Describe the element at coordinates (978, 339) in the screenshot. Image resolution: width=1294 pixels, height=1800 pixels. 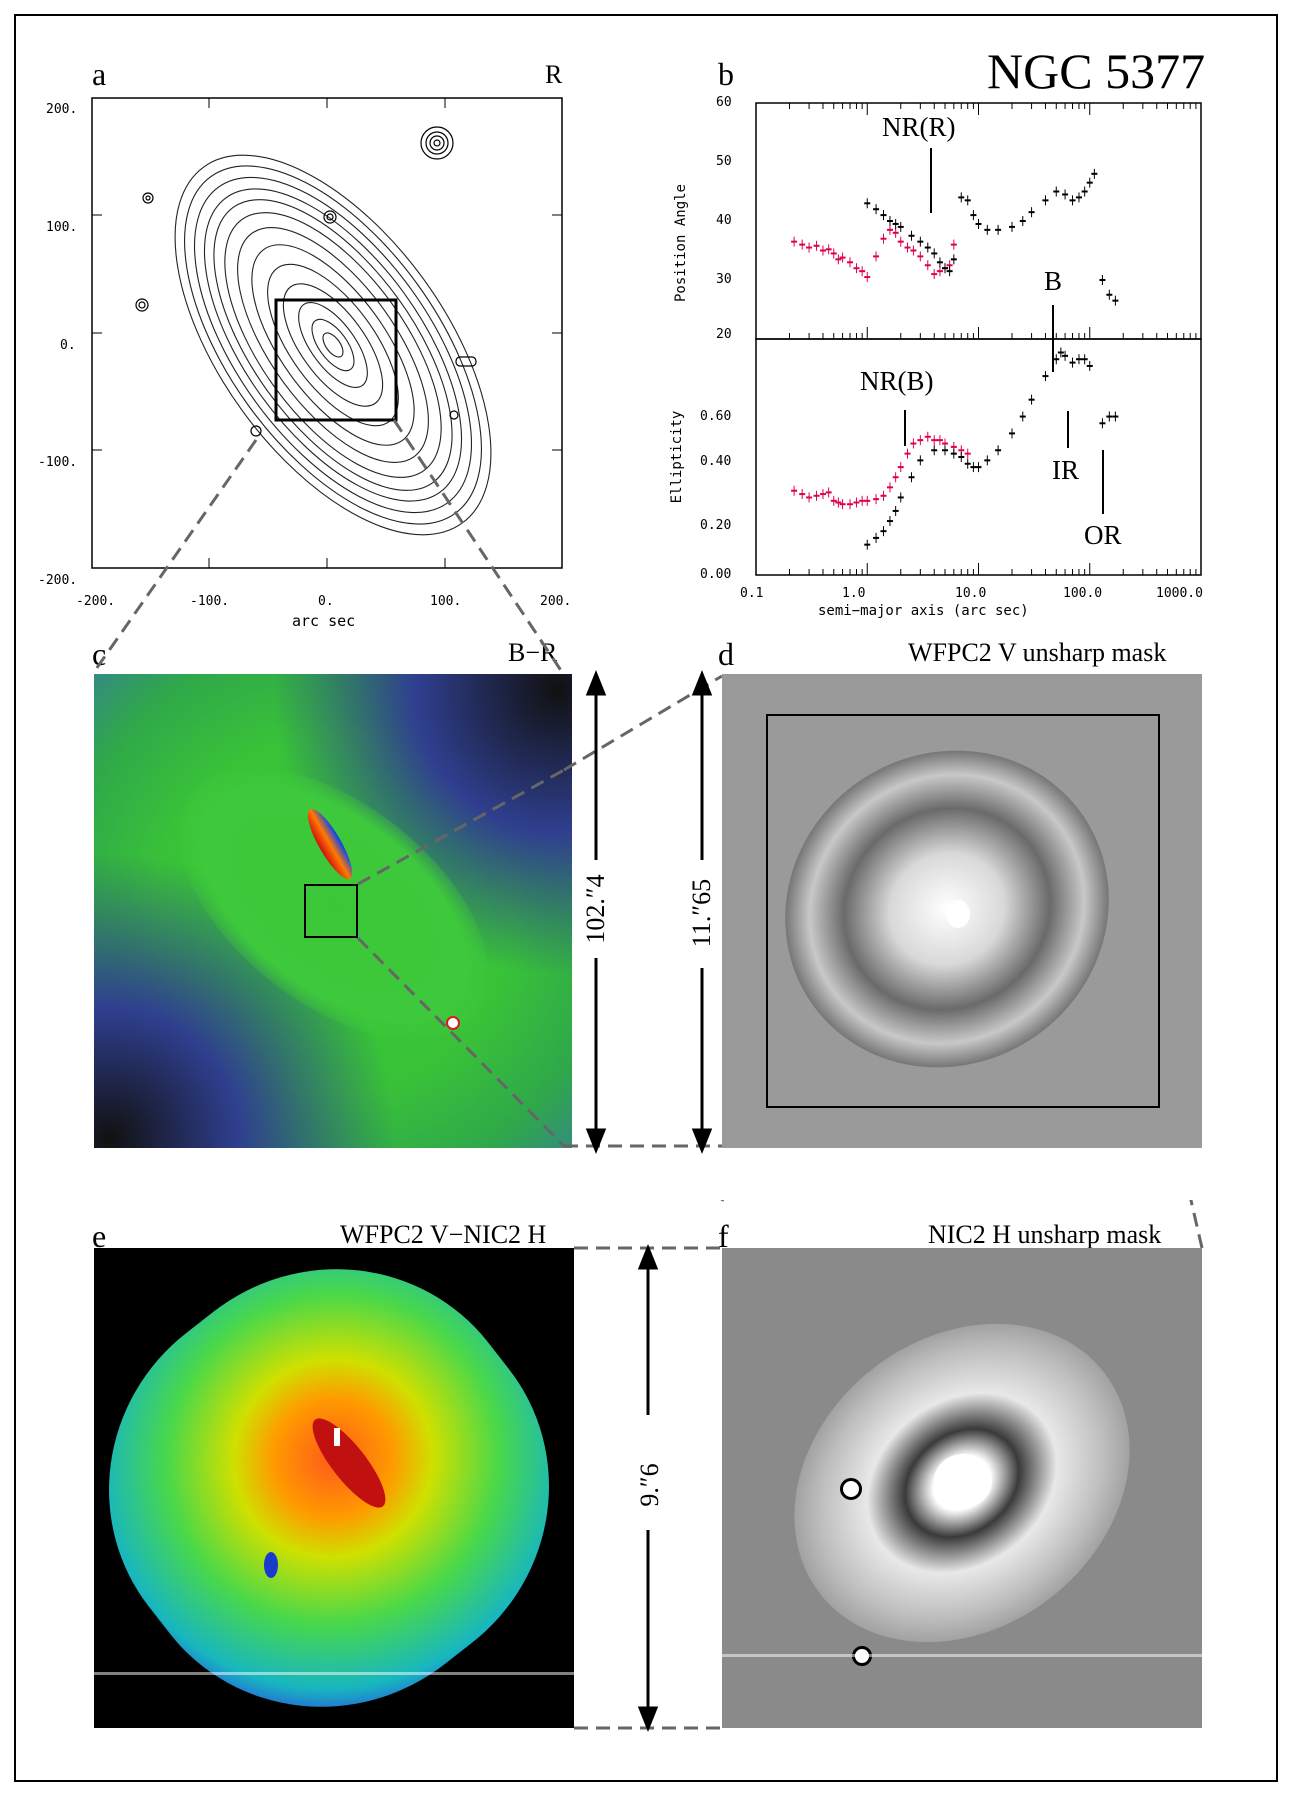
I see `profile-chart` at that location.